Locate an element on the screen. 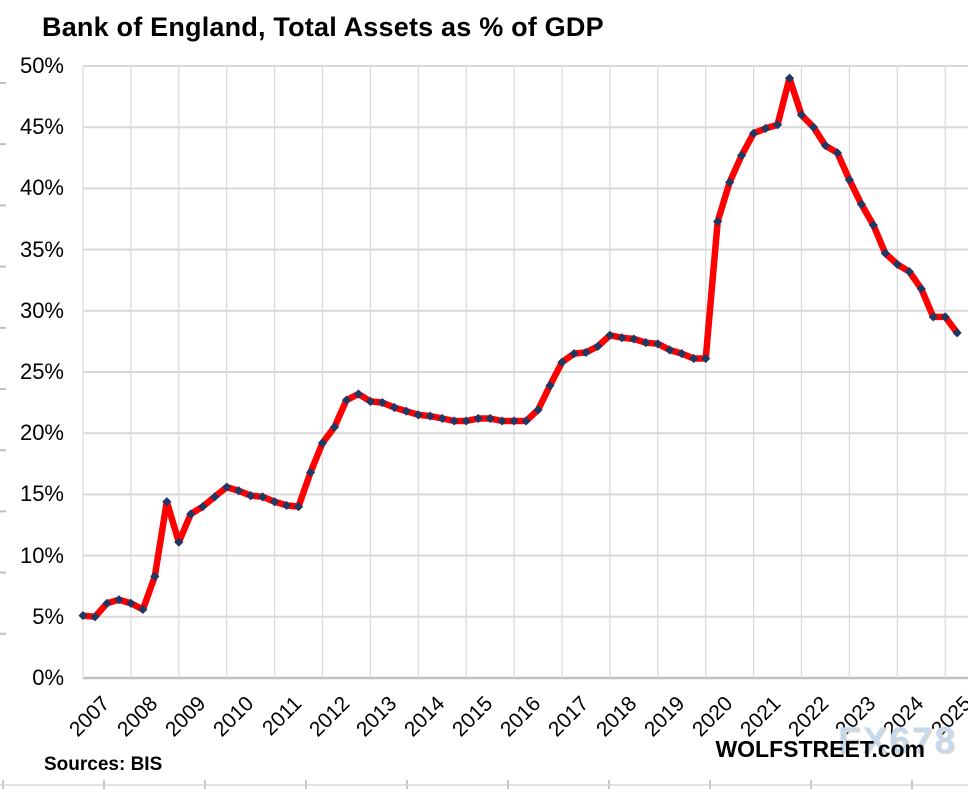 Image resolution: width=968 pixels, height=789 pixels. y-axis-label: 20% is located at coordinates (41, 433).